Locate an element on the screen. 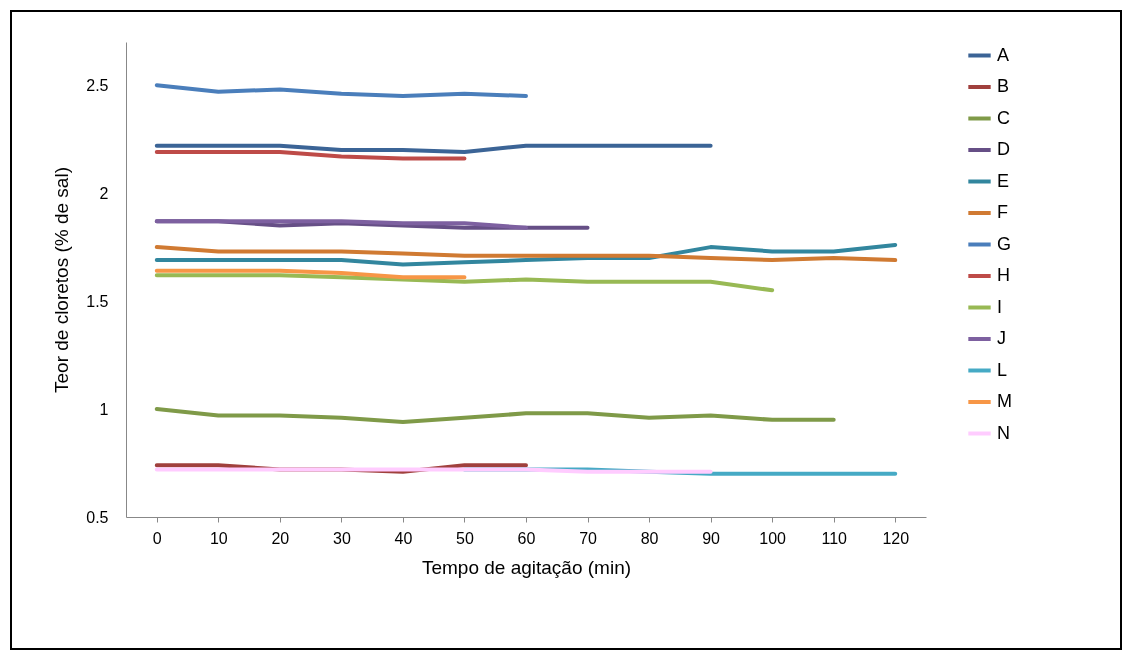  x-axis-title: Tempo de agitação (min) is located at coordinates (526, 567).